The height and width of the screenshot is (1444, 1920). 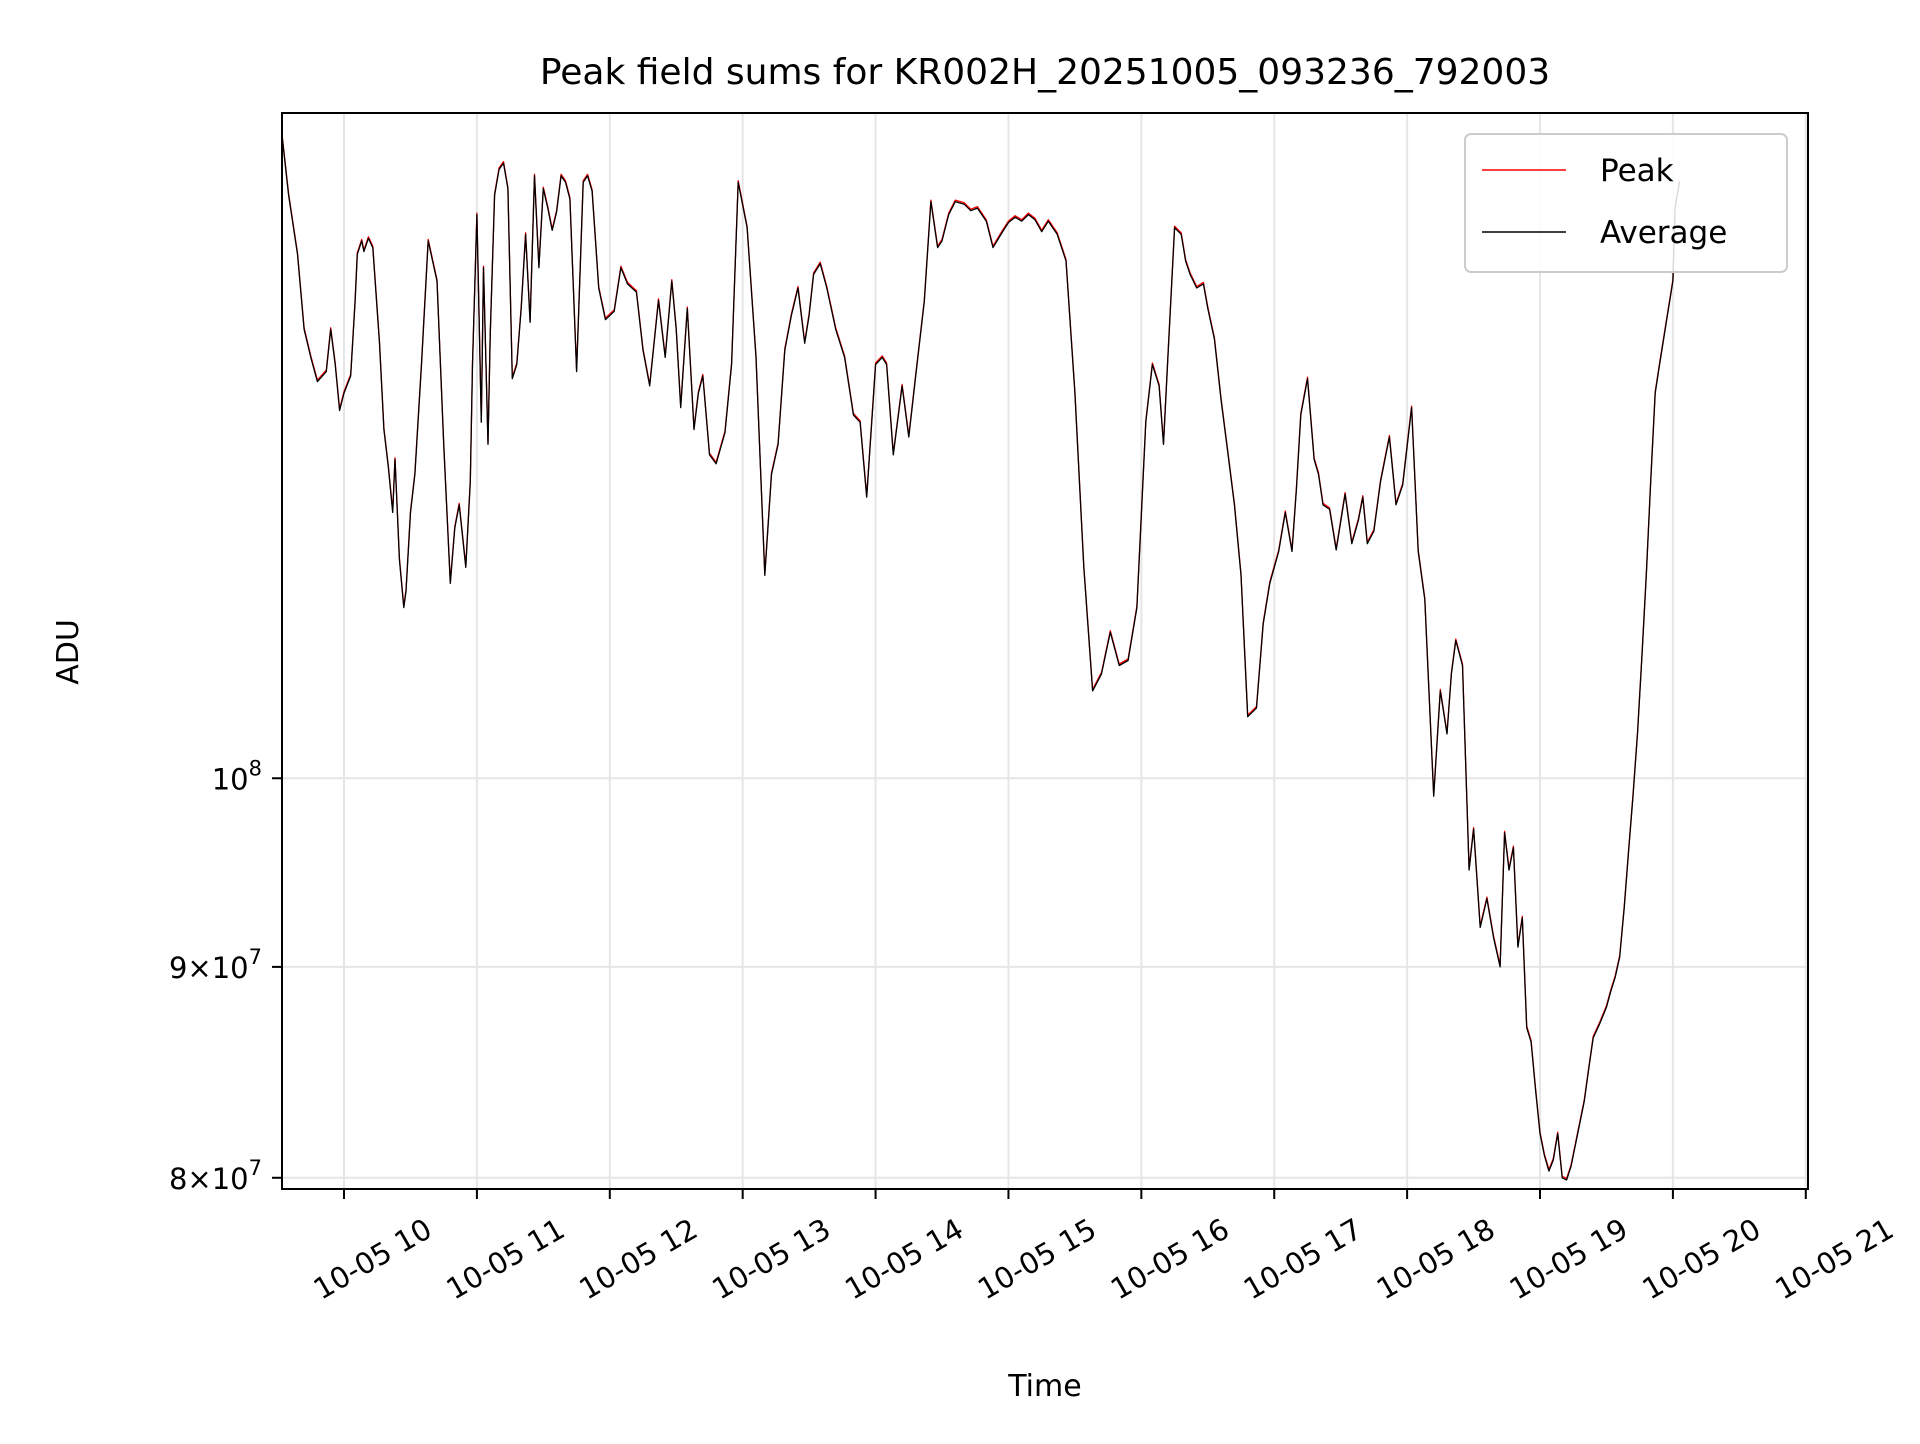 What do you see at coordinates (178, 968) in the screenshot?
I see `y-tick-mantissa: 9` at bounding box center [178, 968].